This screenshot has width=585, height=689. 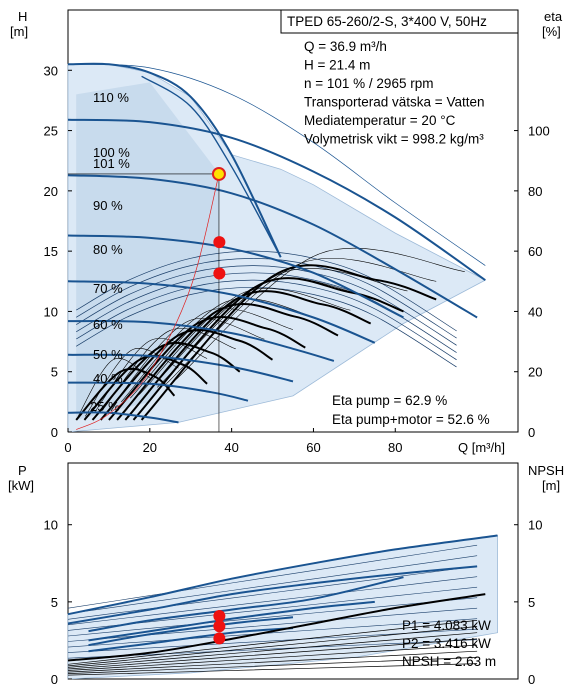 I want to click on y-right-tick-label: 20, so click(x=535, y=372).